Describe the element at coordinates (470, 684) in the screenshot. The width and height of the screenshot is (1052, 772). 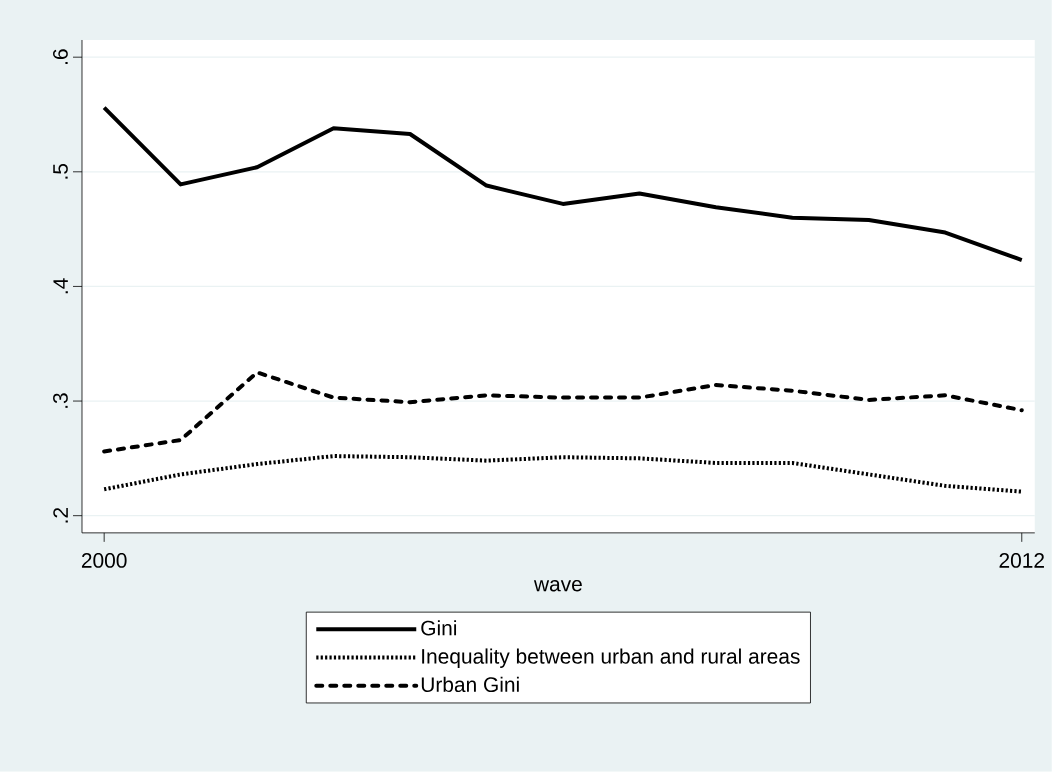
I see `legend-label: Urban Gini` at that location.